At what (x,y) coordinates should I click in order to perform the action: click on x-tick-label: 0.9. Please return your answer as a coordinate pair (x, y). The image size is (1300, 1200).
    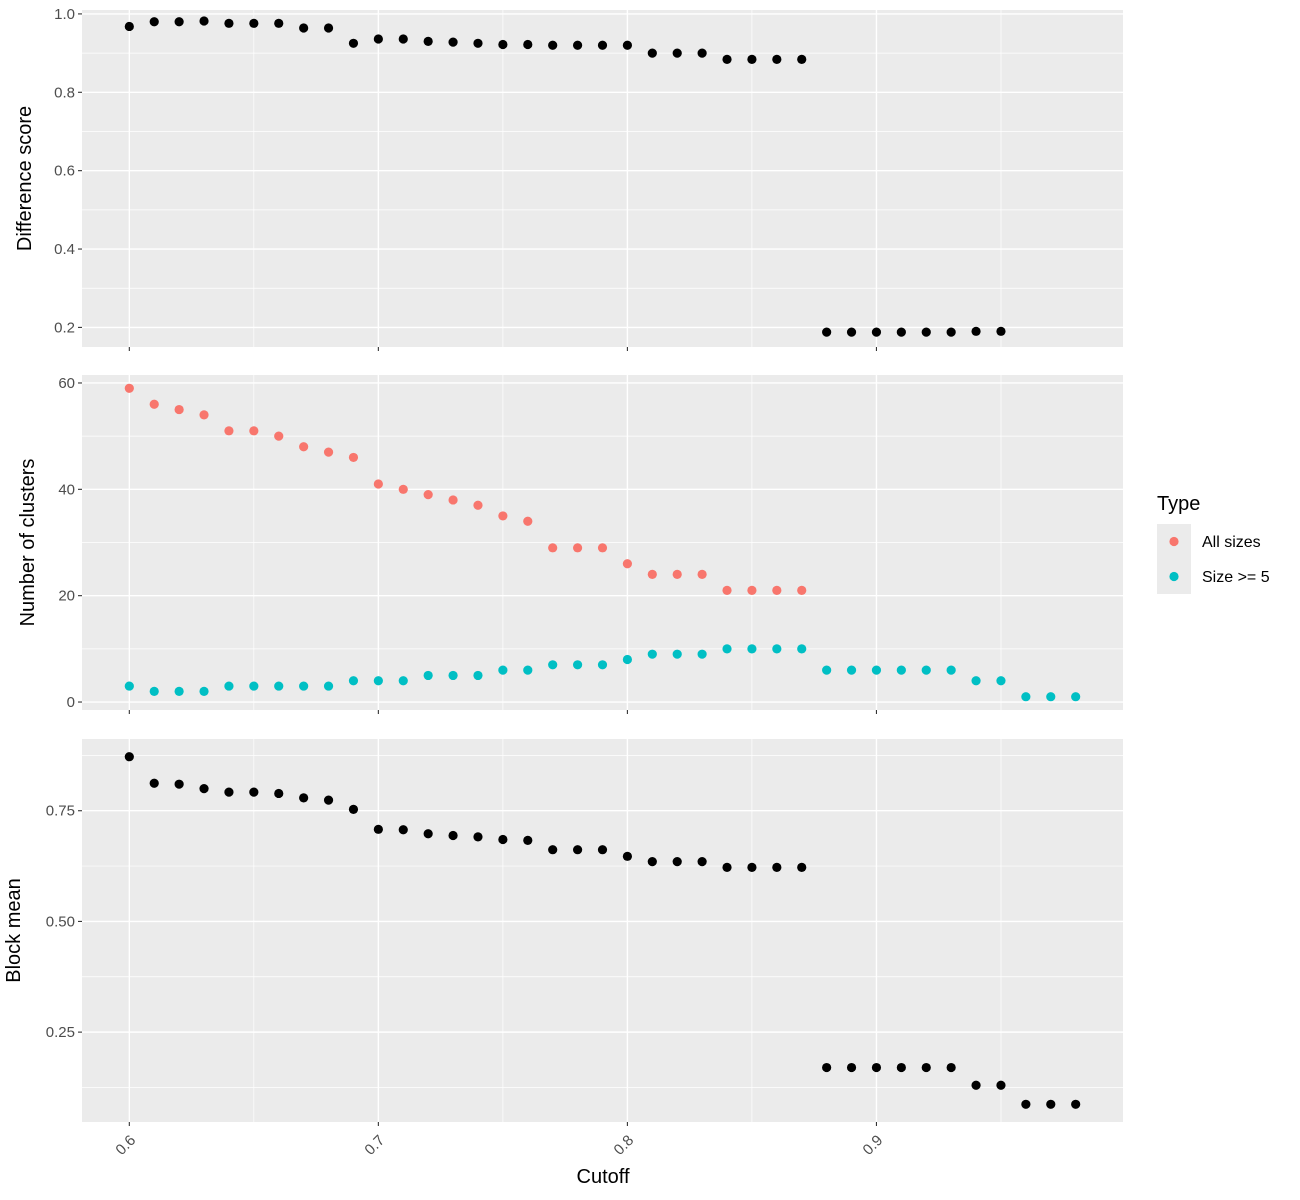
    Looking at the image, I should click on (873, 1145).